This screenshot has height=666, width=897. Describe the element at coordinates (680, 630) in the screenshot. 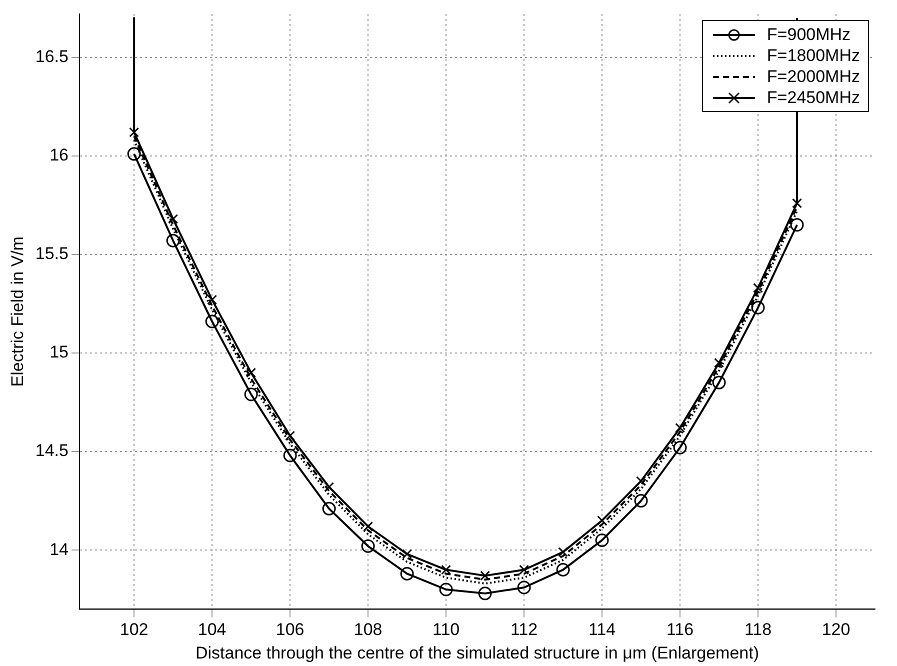

I see `x-tick-label: 116` at that location.